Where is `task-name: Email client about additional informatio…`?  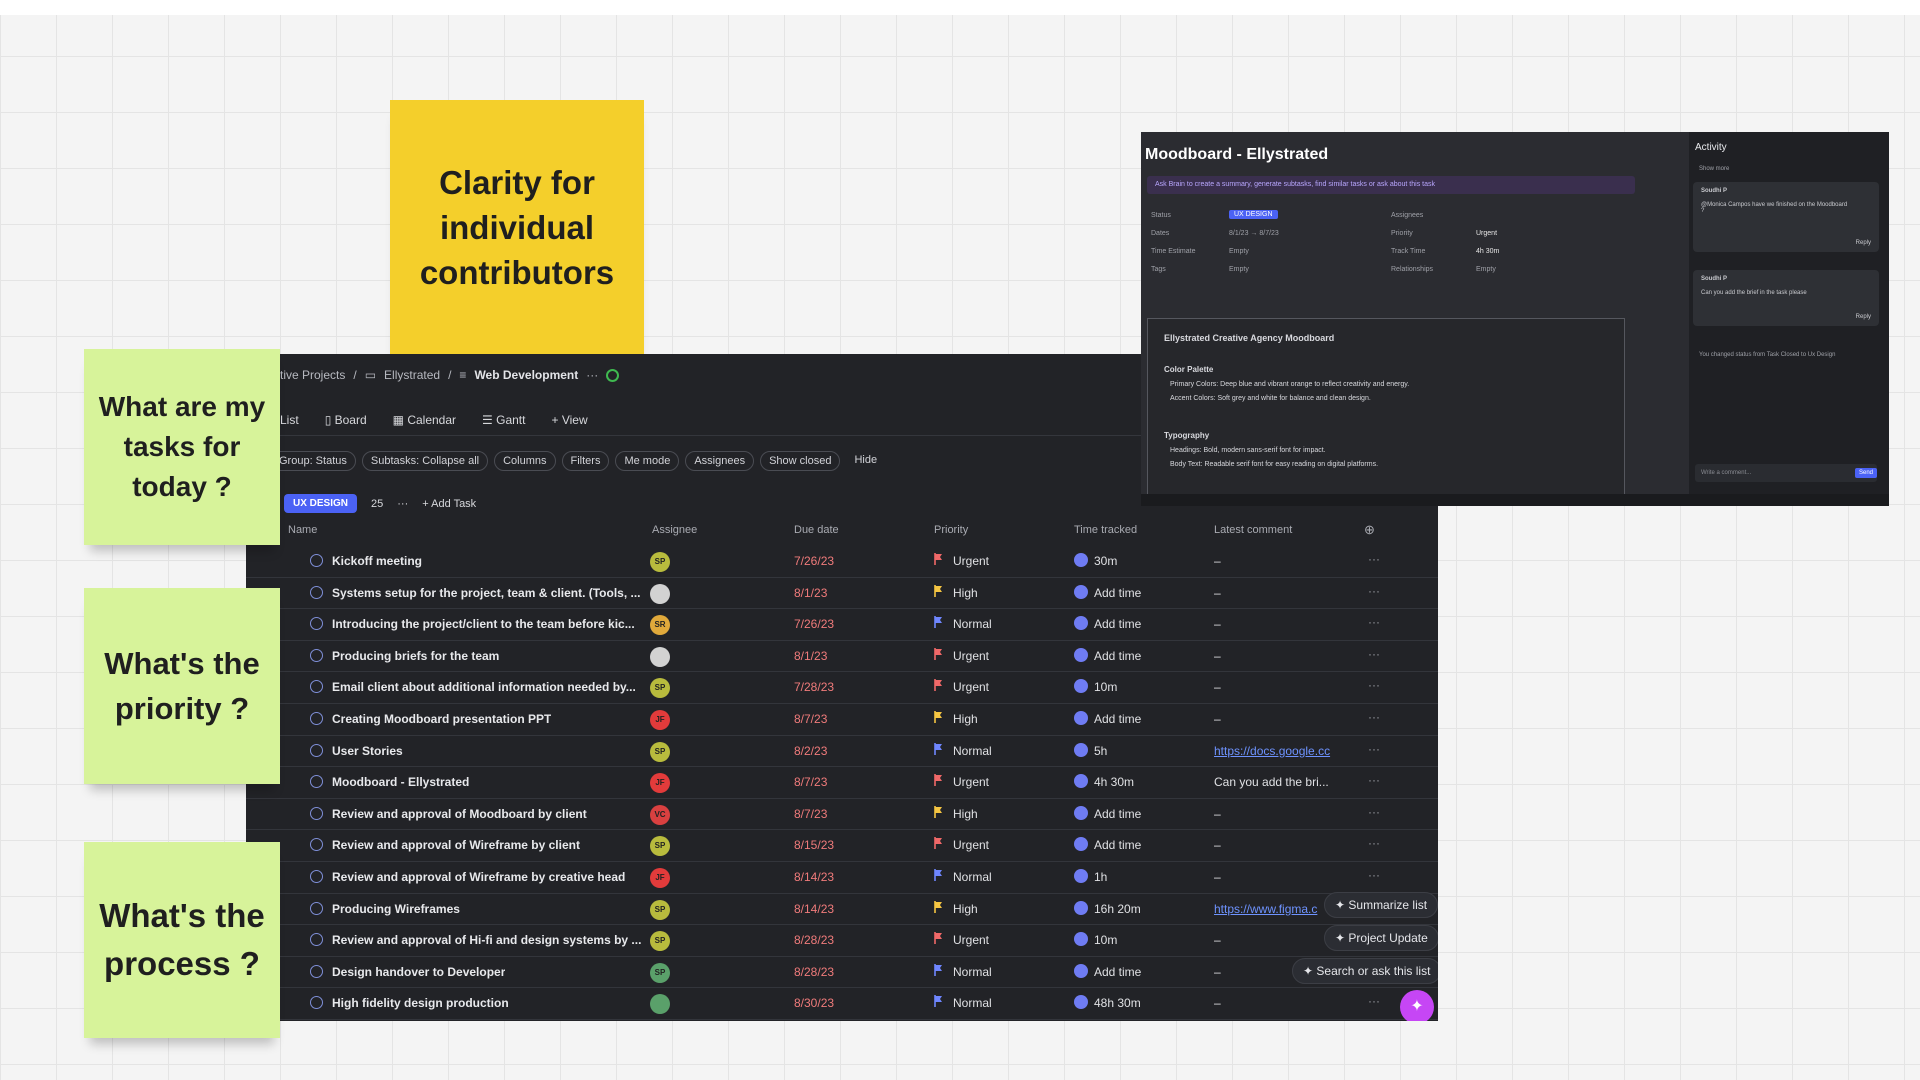
task-name: Email client about additional informatio… is located at coordinates (484, 687).